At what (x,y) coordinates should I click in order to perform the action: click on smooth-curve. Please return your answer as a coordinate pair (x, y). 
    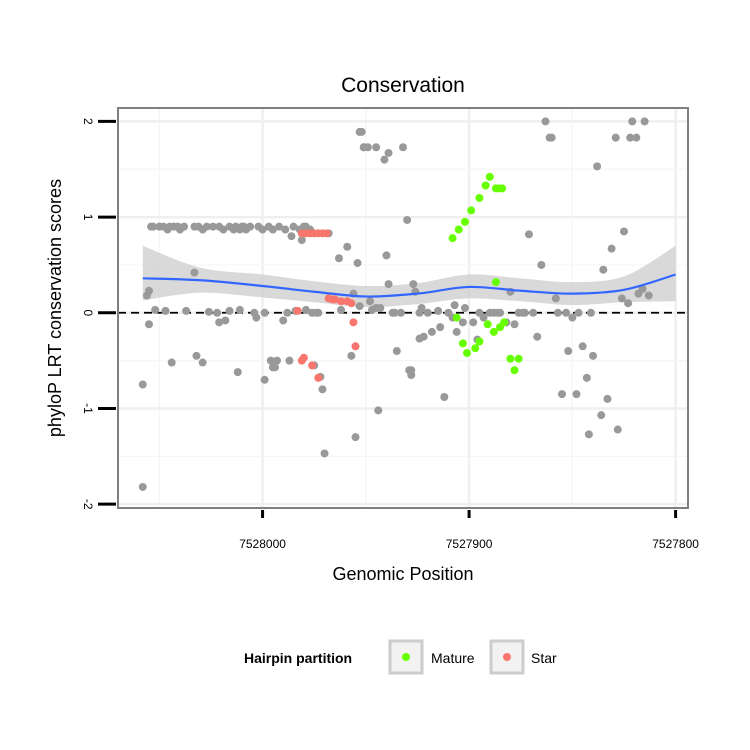
    Looking at the image, I should click on (409, 285).